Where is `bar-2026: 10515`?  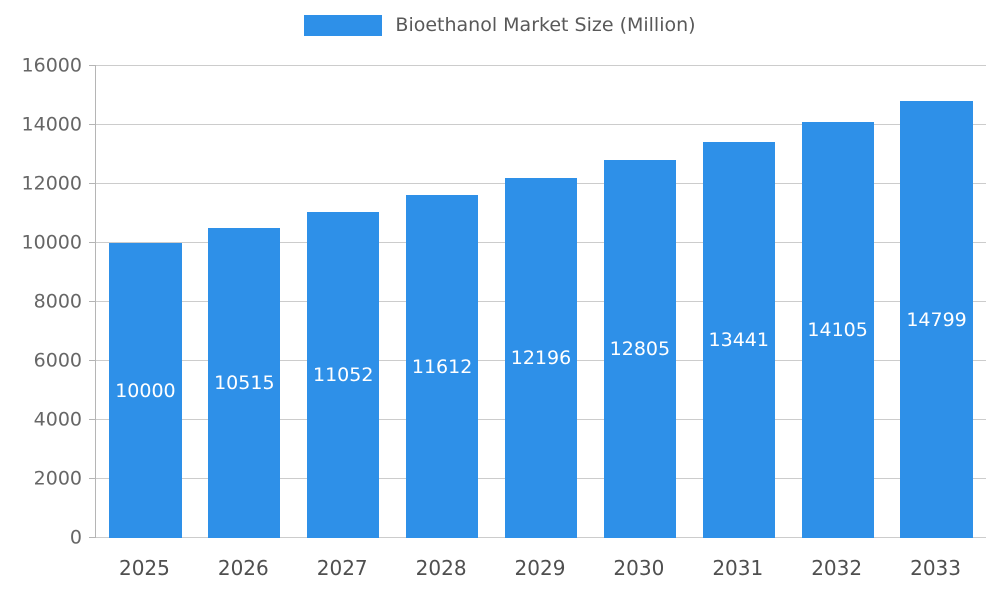 bar-2026: 10515 is located at coordinates (244, 382).